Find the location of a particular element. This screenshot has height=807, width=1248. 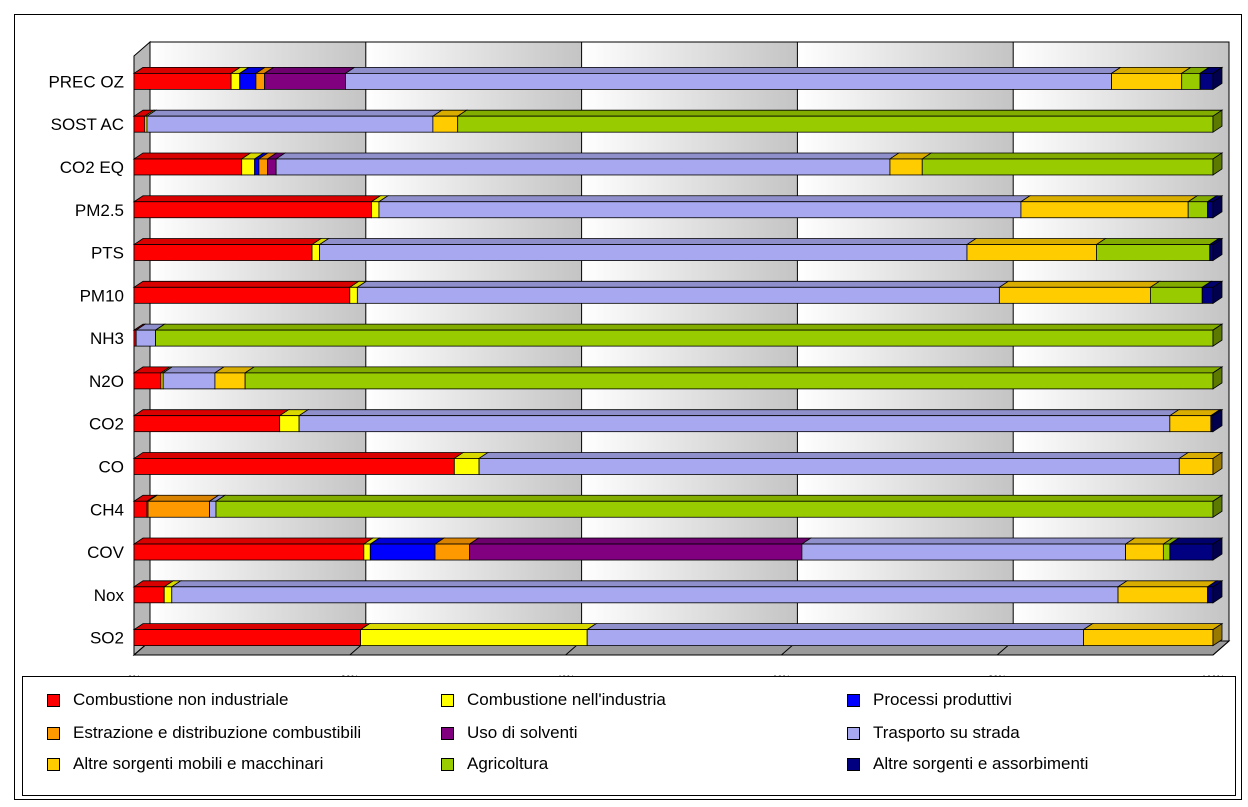

legend-item: Estrazione e distribuzione combustibili is located at coordinates (204, 733).